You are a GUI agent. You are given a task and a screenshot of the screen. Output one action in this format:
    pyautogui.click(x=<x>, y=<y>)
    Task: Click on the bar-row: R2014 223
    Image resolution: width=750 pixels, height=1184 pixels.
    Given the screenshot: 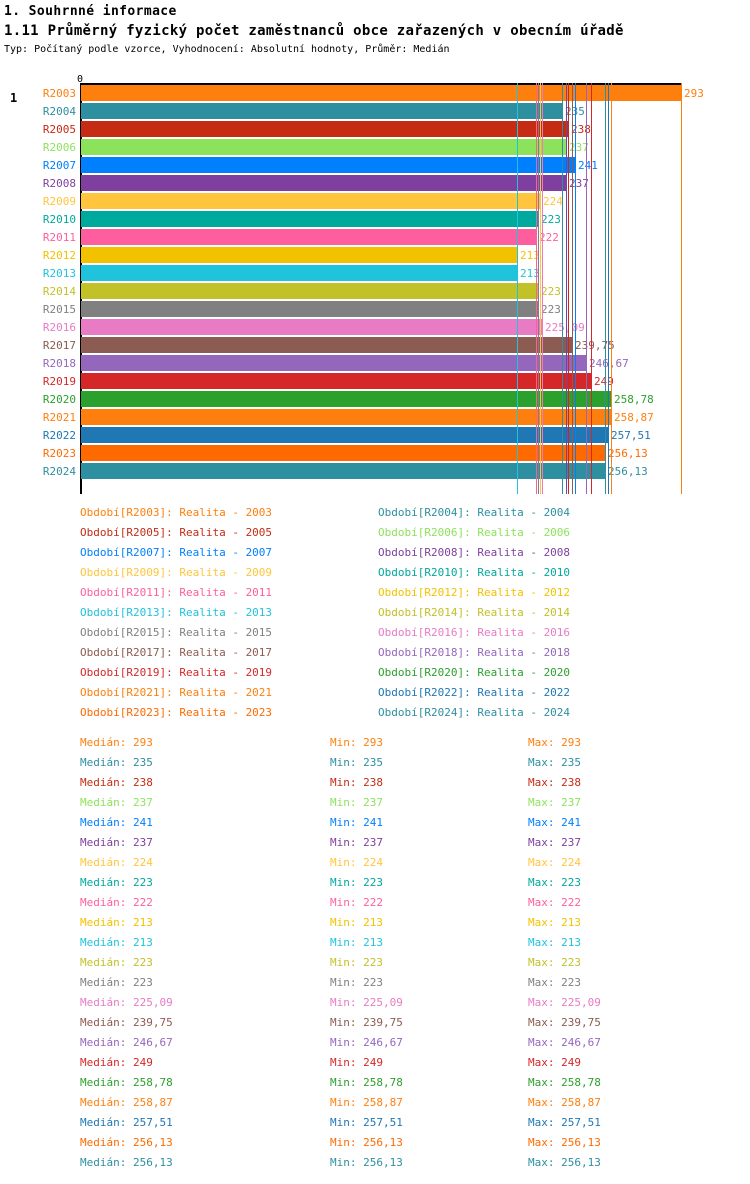 What is the action you would take?
    pyautogui.click(x=375, y=292)
    